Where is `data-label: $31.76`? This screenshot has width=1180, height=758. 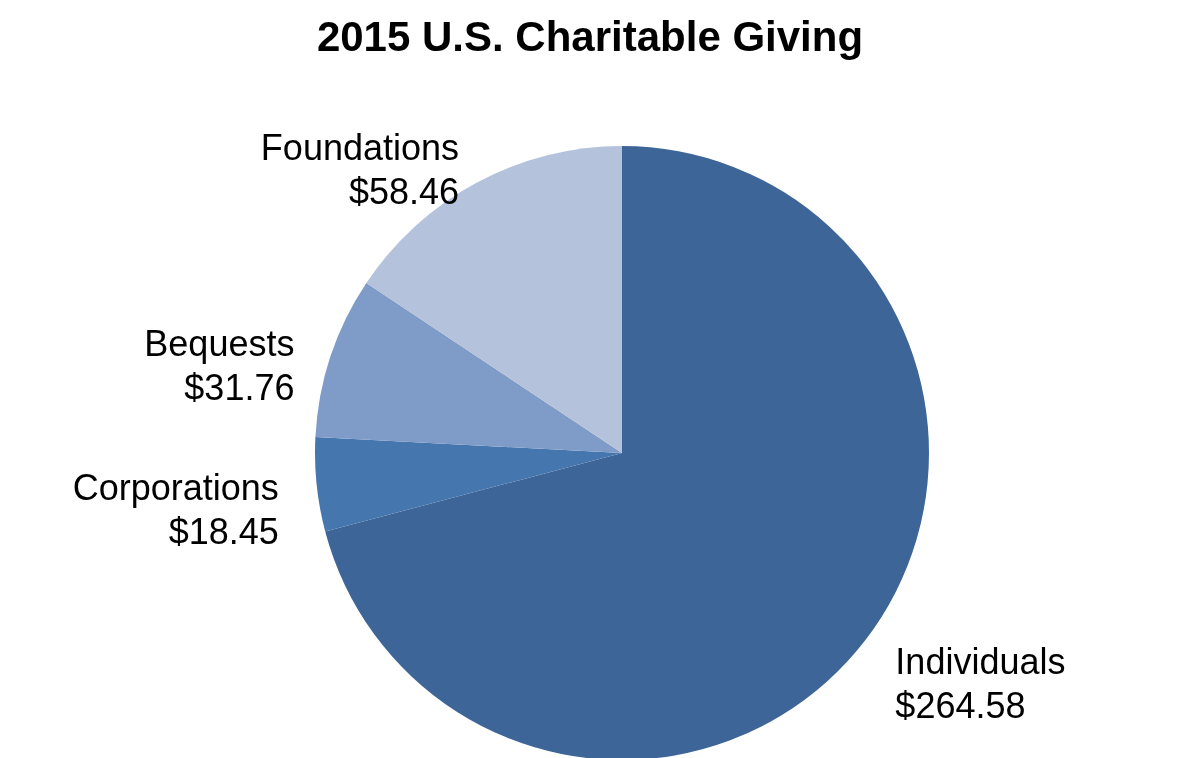 data-label: $31.76 is located at coordinates (239, 387).